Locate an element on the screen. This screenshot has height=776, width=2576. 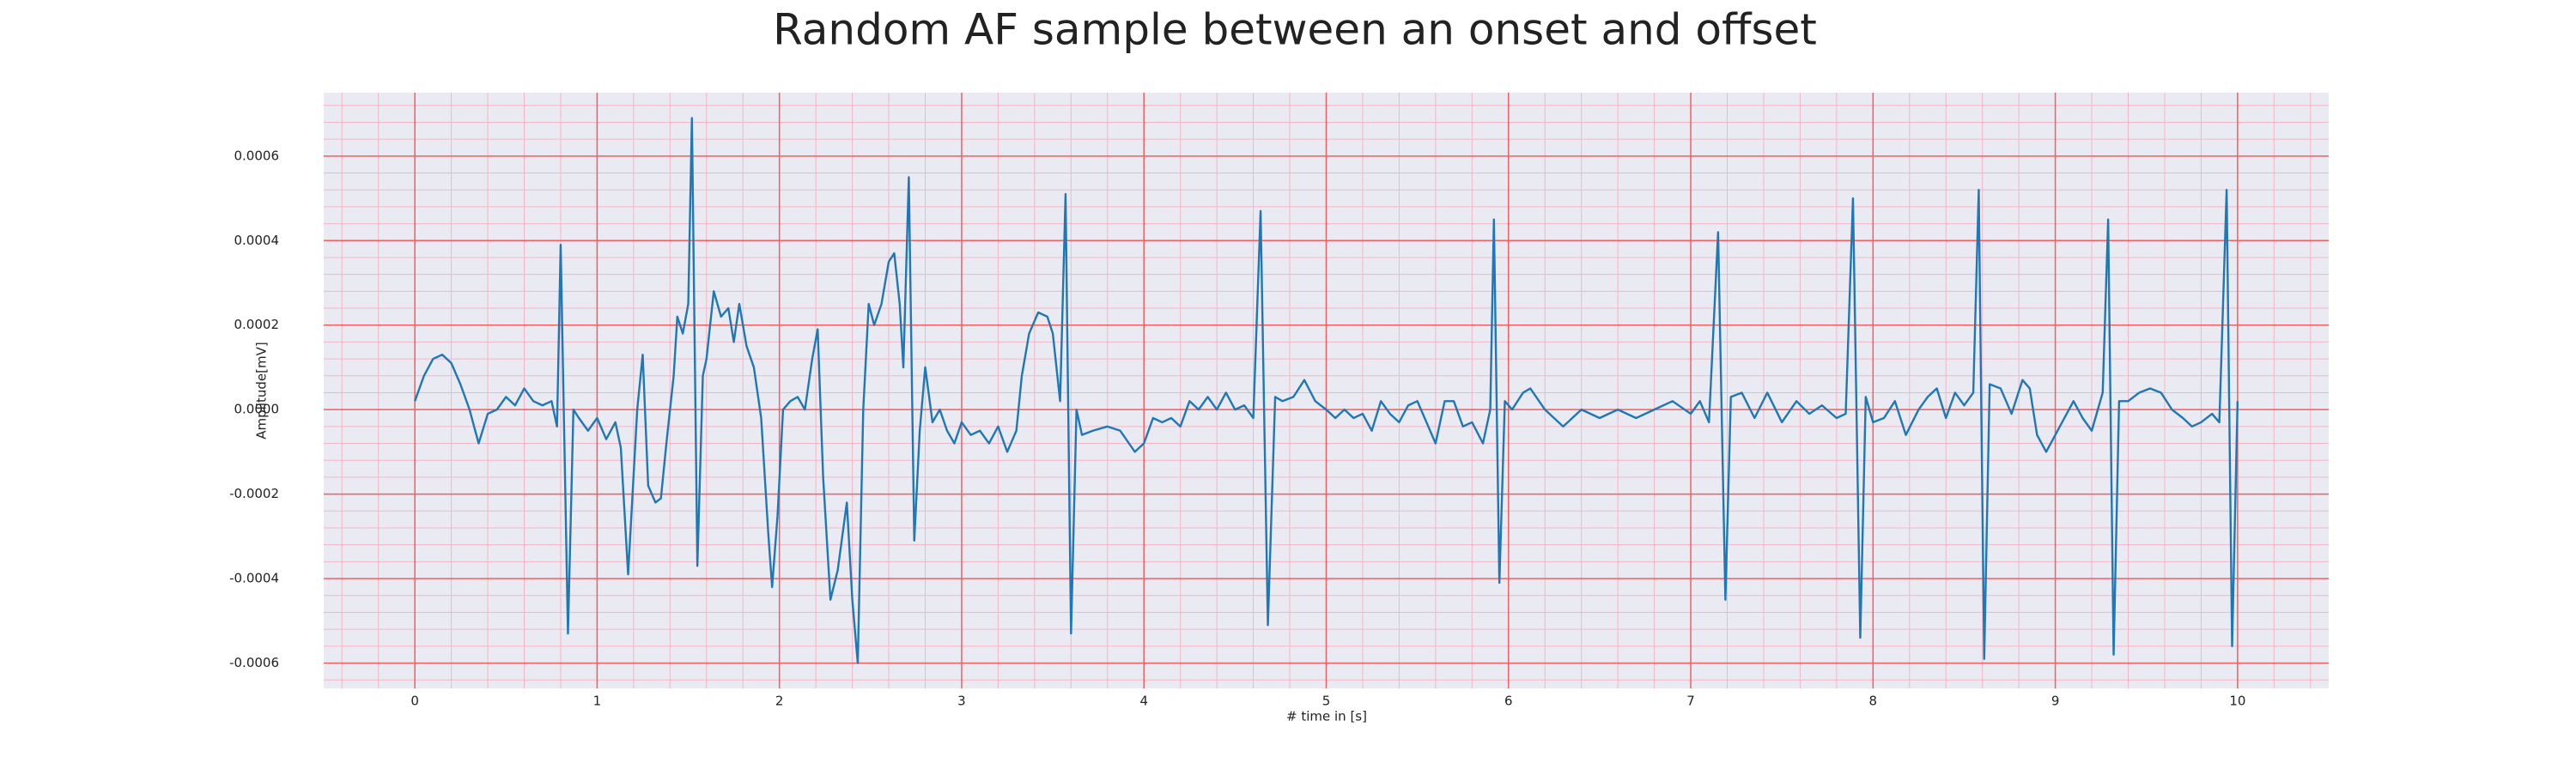
y-tick-label: -0.0002 is located at coordinates (254, 493).